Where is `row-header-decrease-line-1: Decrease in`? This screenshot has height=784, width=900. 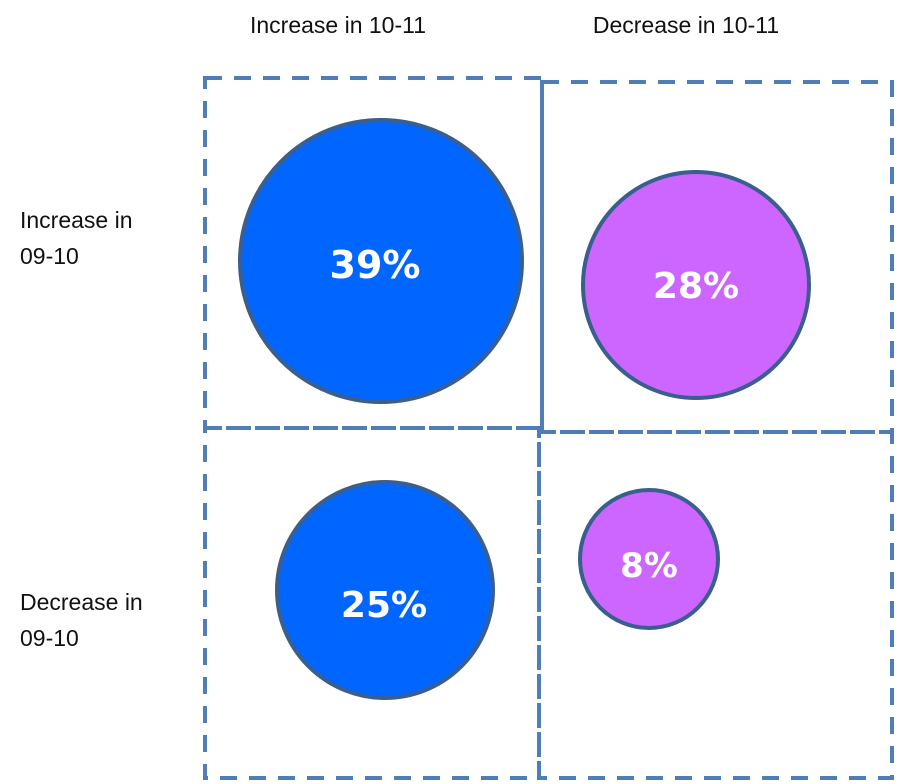 row-header-decrease-line-1: Decrease in is located at coordinates (81, 602).